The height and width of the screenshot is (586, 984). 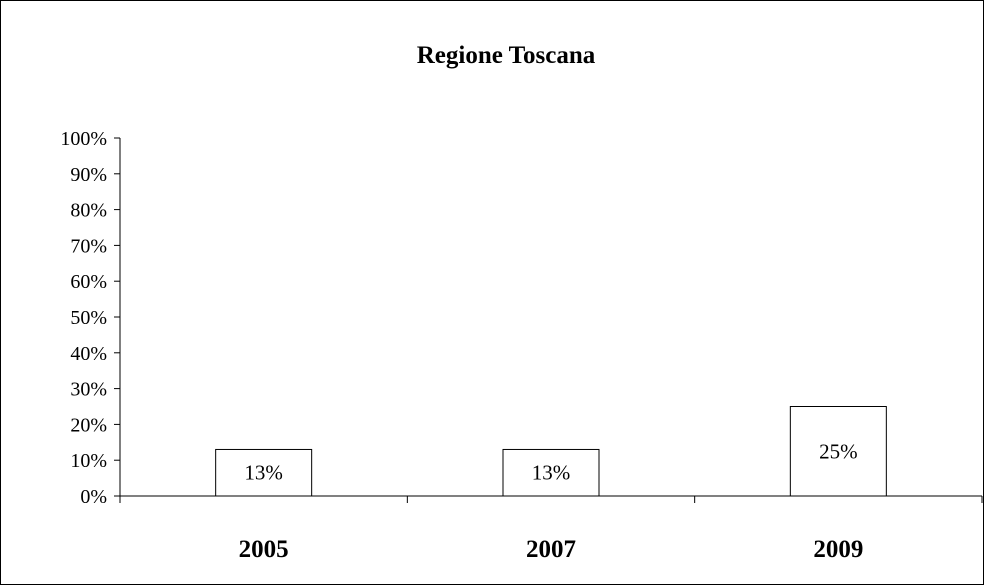 I want to click on y-tick-label: 0%, so click(x=93, y=497).